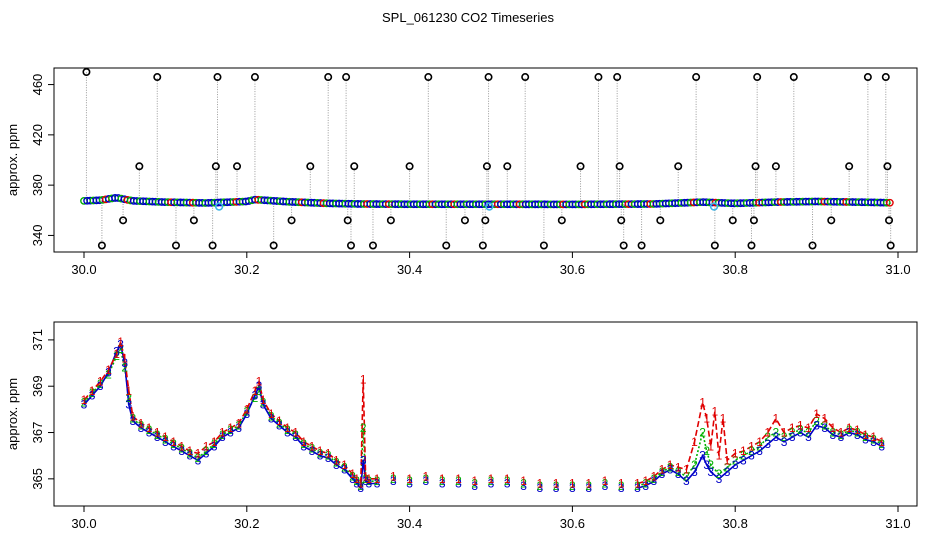 The width and height of the screenshot is (936, 545). Describe the element at coordinates (824, 428) in the screenshot. I see `bottom-series-3-marker-82: 3` at that location.